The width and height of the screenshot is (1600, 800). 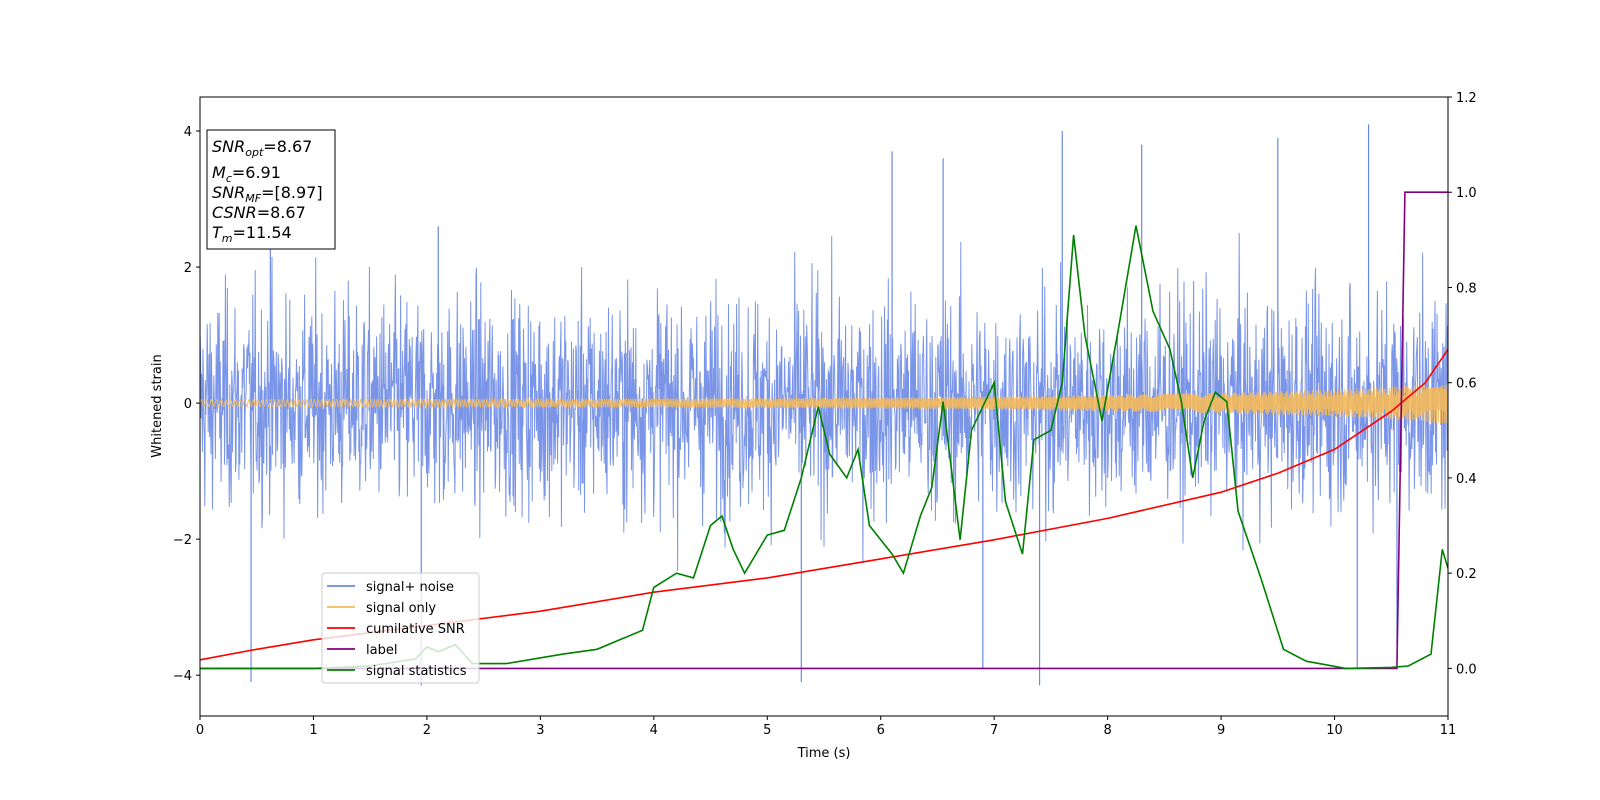 What do you see at coordinates (228, 192) in the screenshot?
I see `info-snr-mf-base: SNR` at bounding box center [228, 192].